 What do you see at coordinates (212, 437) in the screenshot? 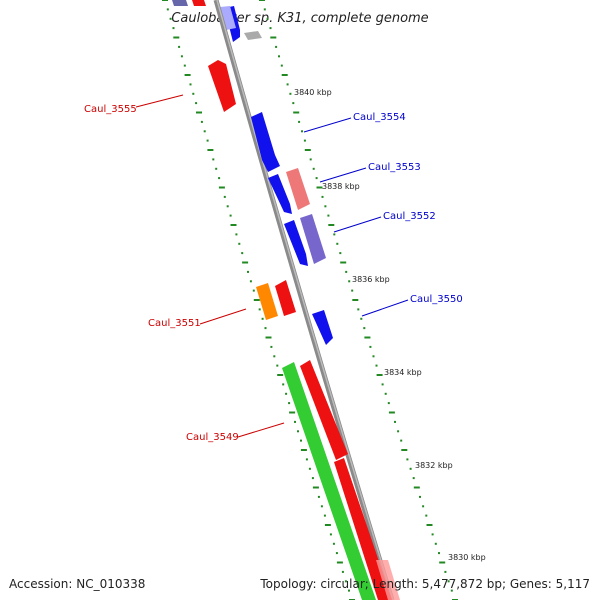
I see `label-caul-3549: Caul_3549` at bounding box center [212, 437].